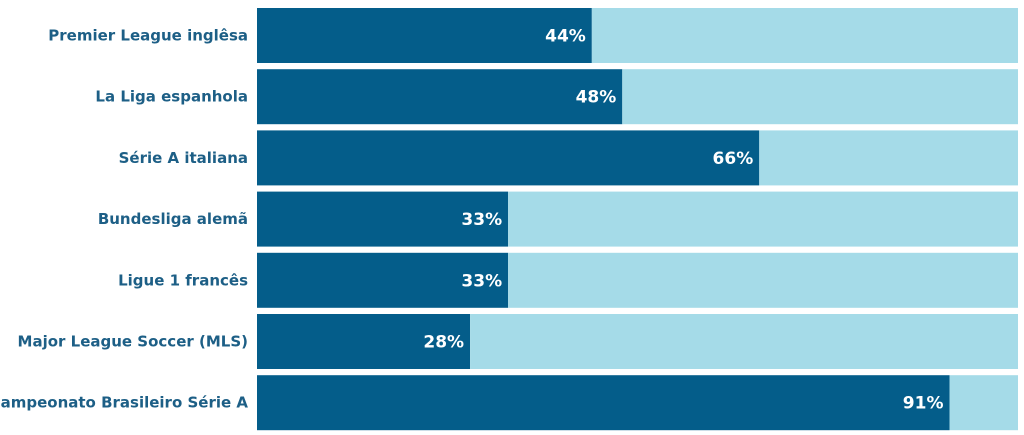  Describe the element at coordinates (173, 219) in the screenshot. I see `category-label: Bundesliga alemã` at that location.